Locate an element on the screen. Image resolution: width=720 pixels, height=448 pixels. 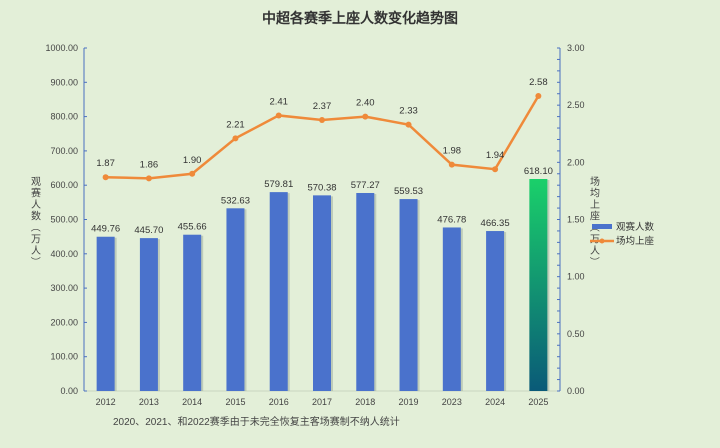
bar-value-label: 449.76 is located at coordinates (105, 229).